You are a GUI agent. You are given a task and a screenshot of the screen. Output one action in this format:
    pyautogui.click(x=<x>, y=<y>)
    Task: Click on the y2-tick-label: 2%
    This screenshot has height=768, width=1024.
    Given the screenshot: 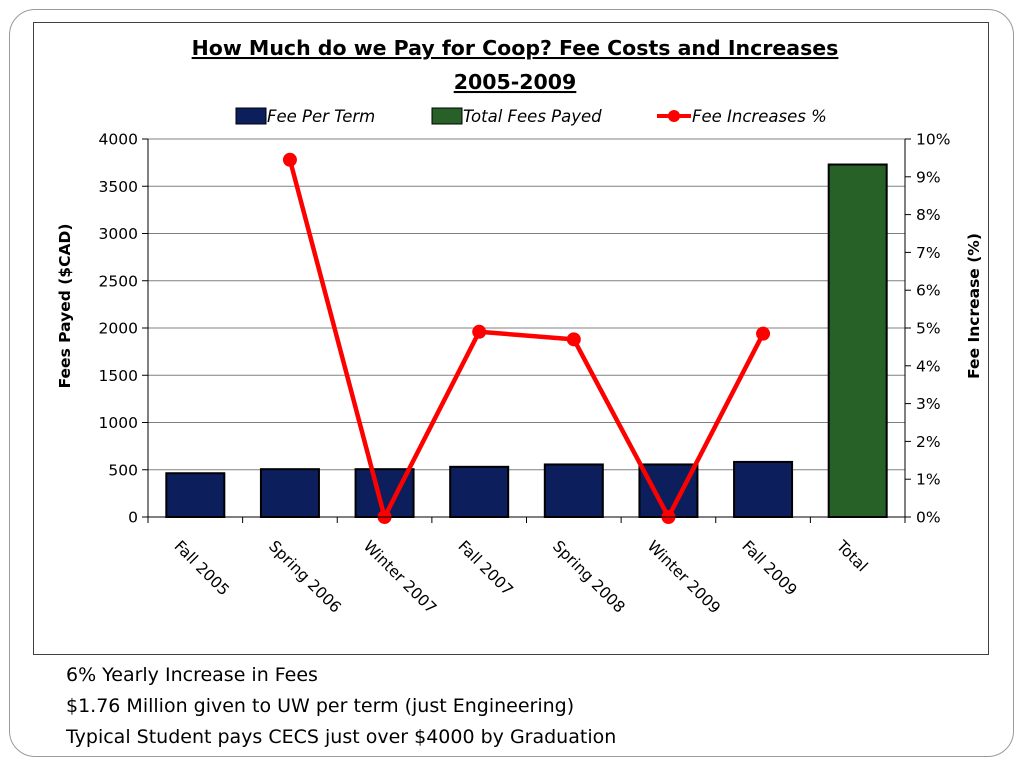 What is the action you would take?
    pyautogui.click(x=928, y=442)
    